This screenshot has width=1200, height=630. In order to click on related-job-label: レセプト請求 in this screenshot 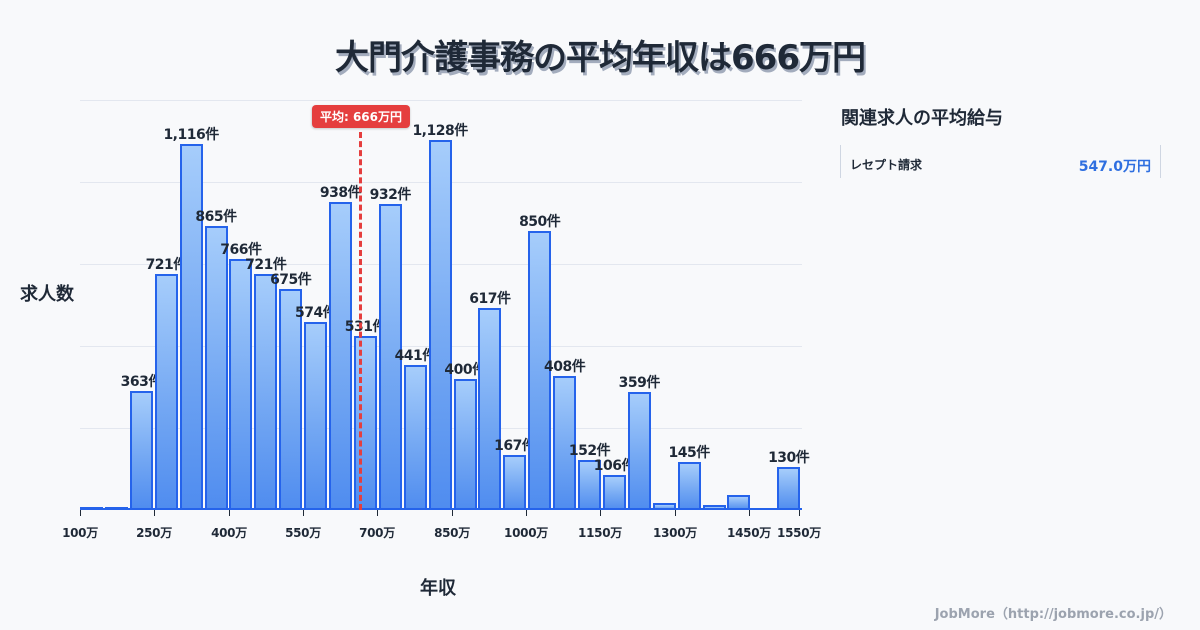, I will do `click(886, 165)`.